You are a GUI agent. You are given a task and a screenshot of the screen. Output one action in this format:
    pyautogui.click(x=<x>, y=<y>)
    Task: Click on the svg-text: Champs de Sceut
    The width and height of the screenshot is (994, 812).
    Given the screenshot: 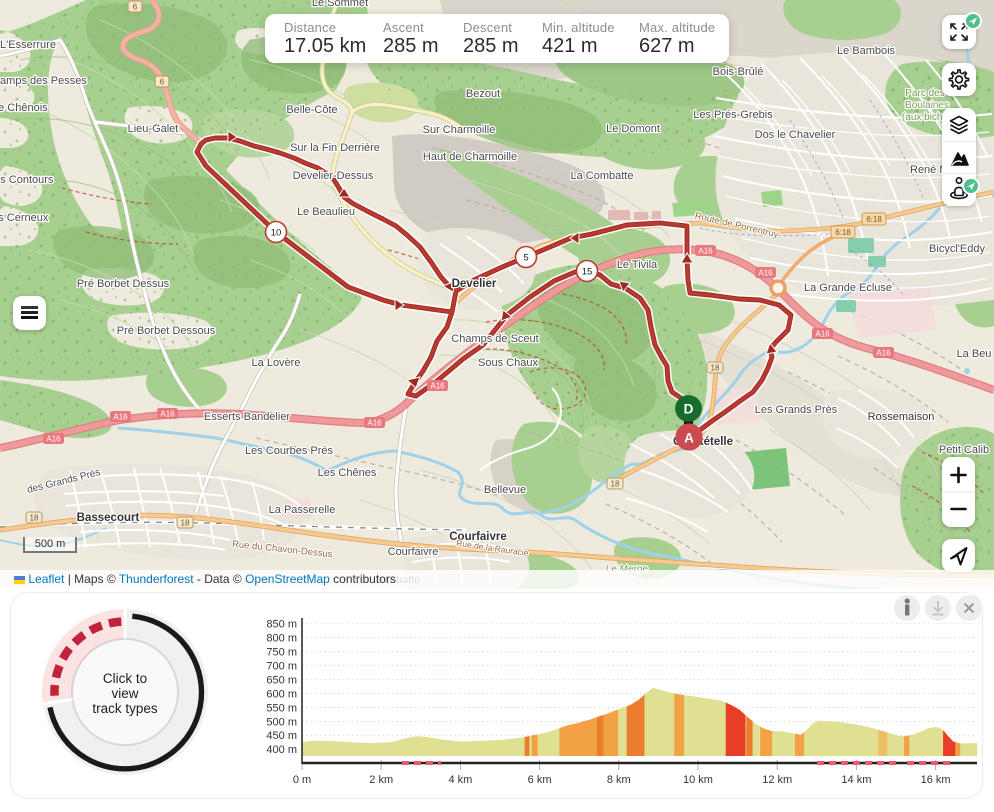 What is the action you would take?
    pyautogui.click(x=494, y=339)
    